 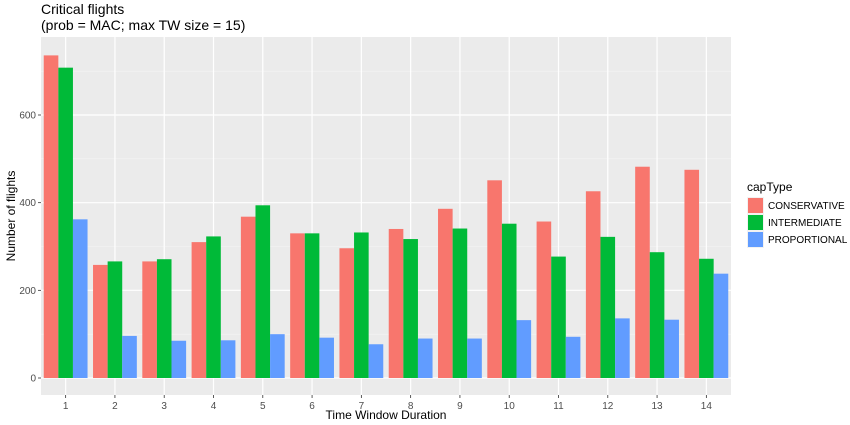 I want to click on legend-label-conservative: CONSERVATIVE, so click(x=806, y=206).